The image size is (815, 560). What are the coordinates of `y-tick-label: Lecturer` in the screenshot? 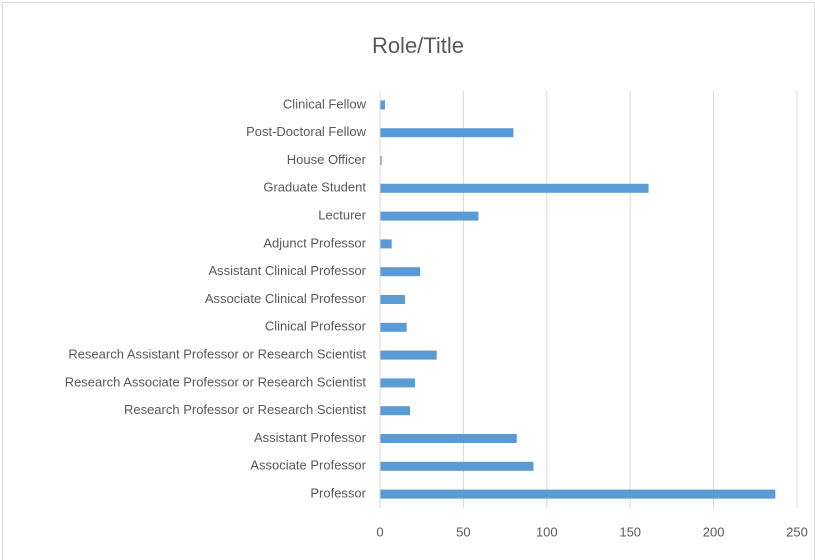 It's located at (342, 215).